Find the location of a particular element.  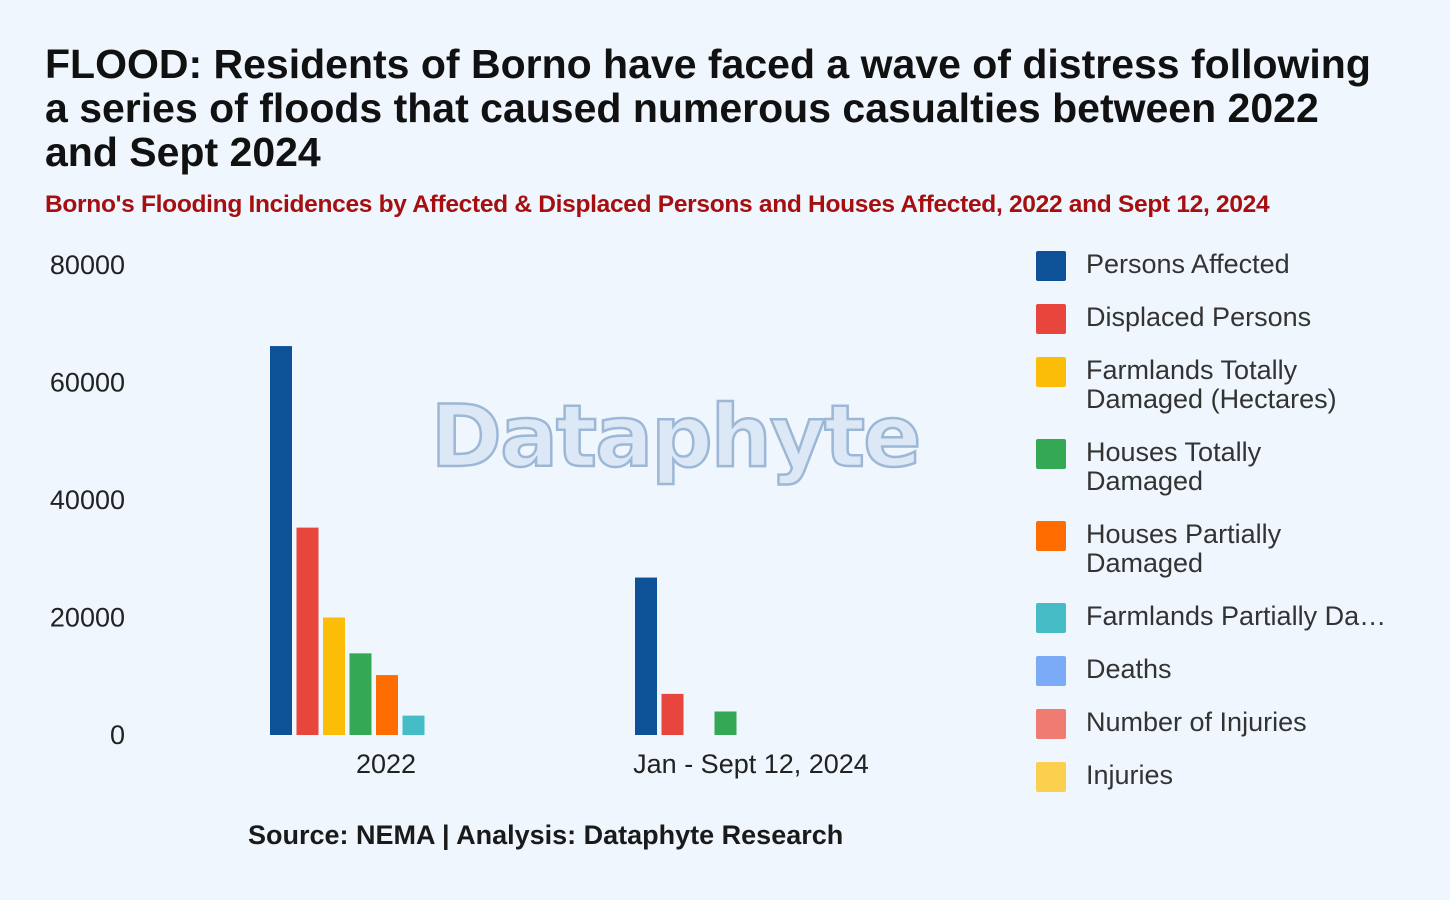

legend-label: Houses Totally Damaged is located at coordinates (1174, 466).